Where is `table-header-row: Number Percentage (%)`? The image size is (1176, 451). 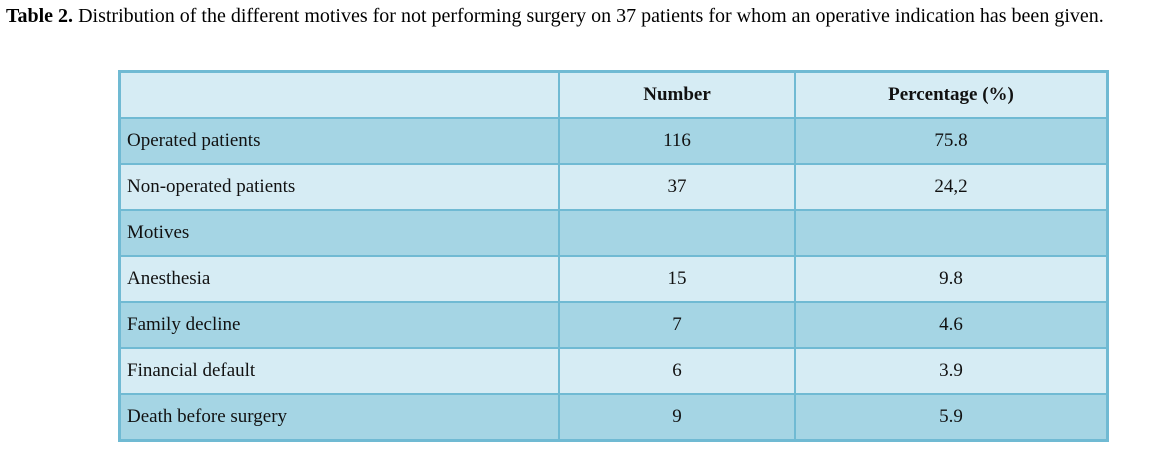 table-header-row: Number Percentage (%) is located at coordinates (613, 94).